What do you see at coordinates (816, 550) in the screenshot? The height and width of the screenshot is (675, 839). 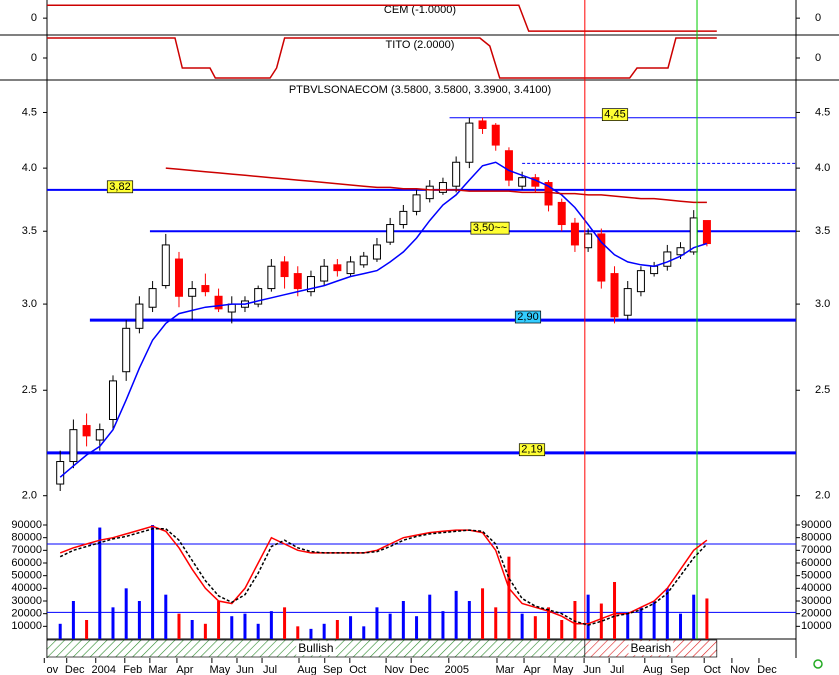 I see `y-tick-label: 70000` at bounding box center [816, 550].